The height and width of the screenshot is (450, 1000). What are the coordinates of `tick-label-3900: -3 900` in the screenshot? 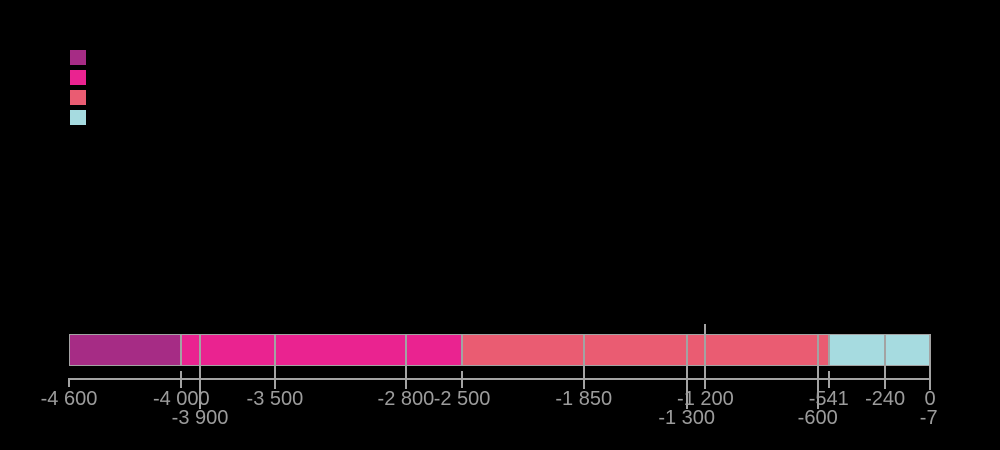 It's located at (200, 418).